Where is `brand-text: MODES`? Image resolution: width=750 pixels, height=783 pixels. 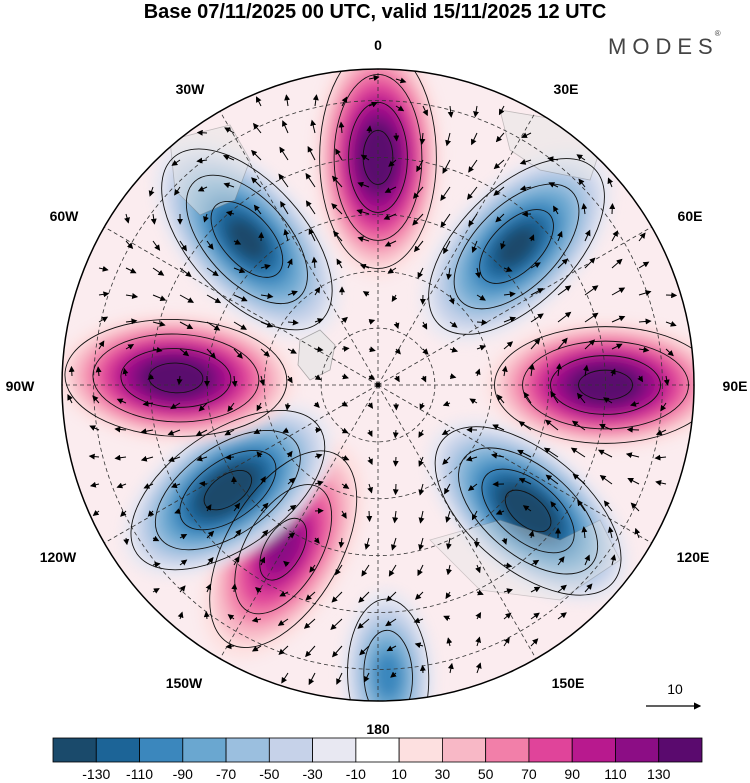
brand-text: MODES is located at coordinates (663, 46).